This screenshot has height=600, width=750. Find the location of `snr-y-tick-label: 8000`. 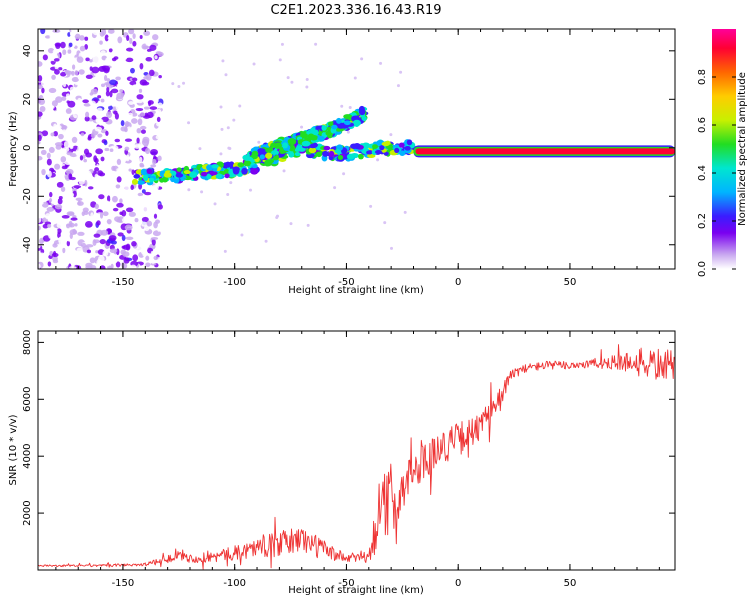

snr-y-tick-label: 8000 is located at coordinates (27, 342).